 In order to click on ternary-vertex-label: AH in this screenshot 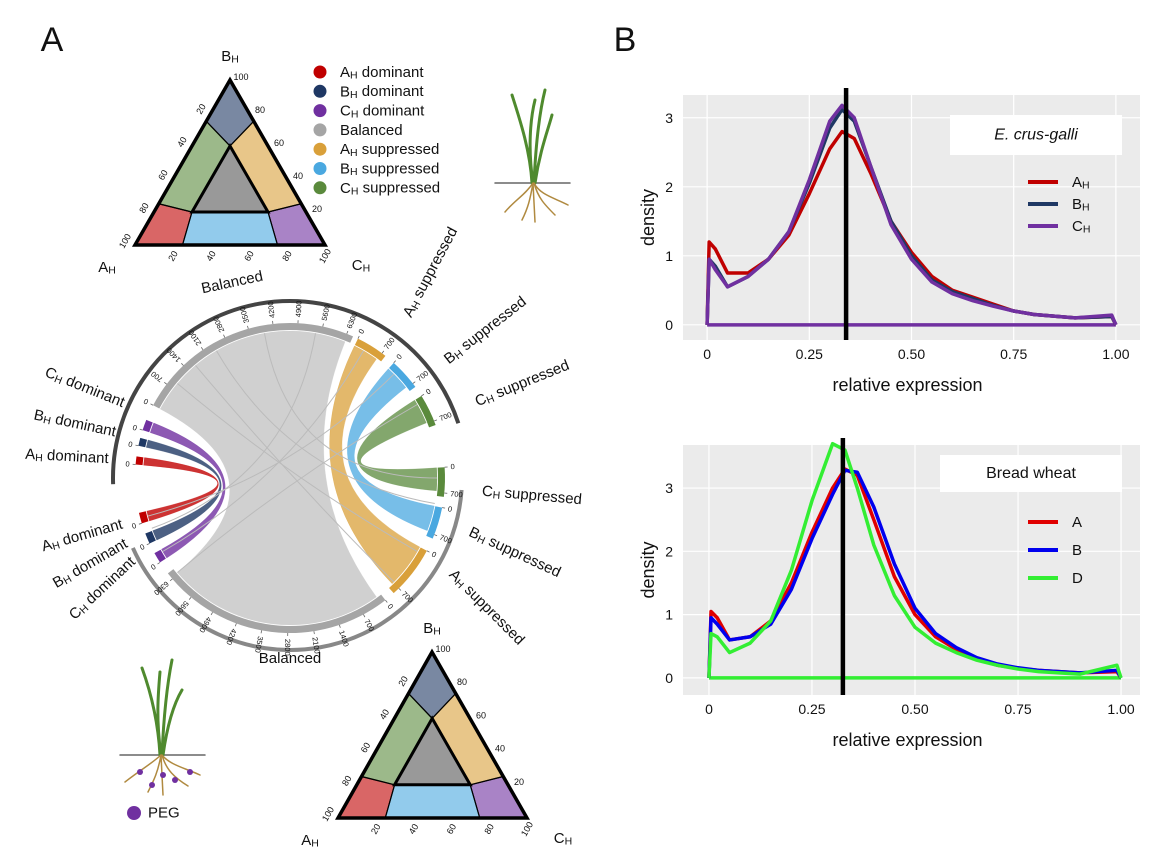, I will do `click(107, 268)`.